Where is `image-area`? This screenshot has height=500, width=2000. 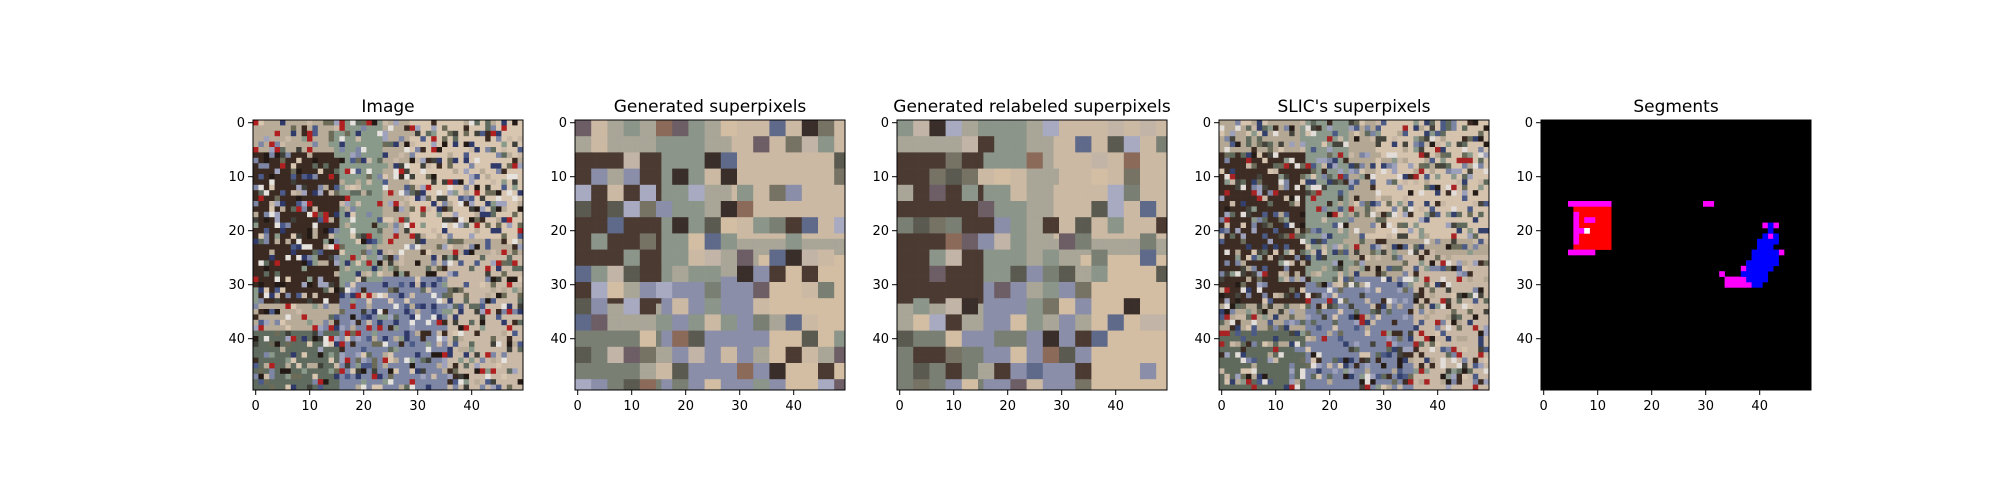 image-area is located at coordinates (388, 255).